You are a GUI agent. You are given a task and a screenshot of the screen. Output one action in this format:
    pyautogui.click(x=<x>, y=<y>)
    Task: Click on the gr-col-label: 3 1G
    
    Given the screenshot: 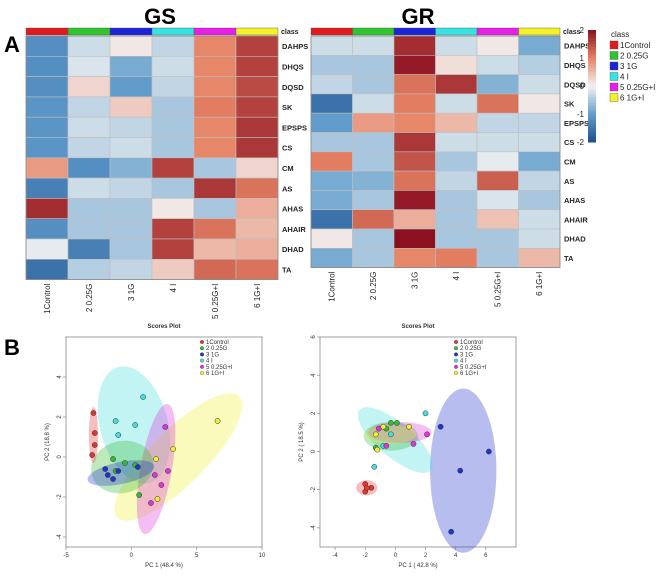 What is the action you would take?
    pyautogui.click(x=415, y=280)
    